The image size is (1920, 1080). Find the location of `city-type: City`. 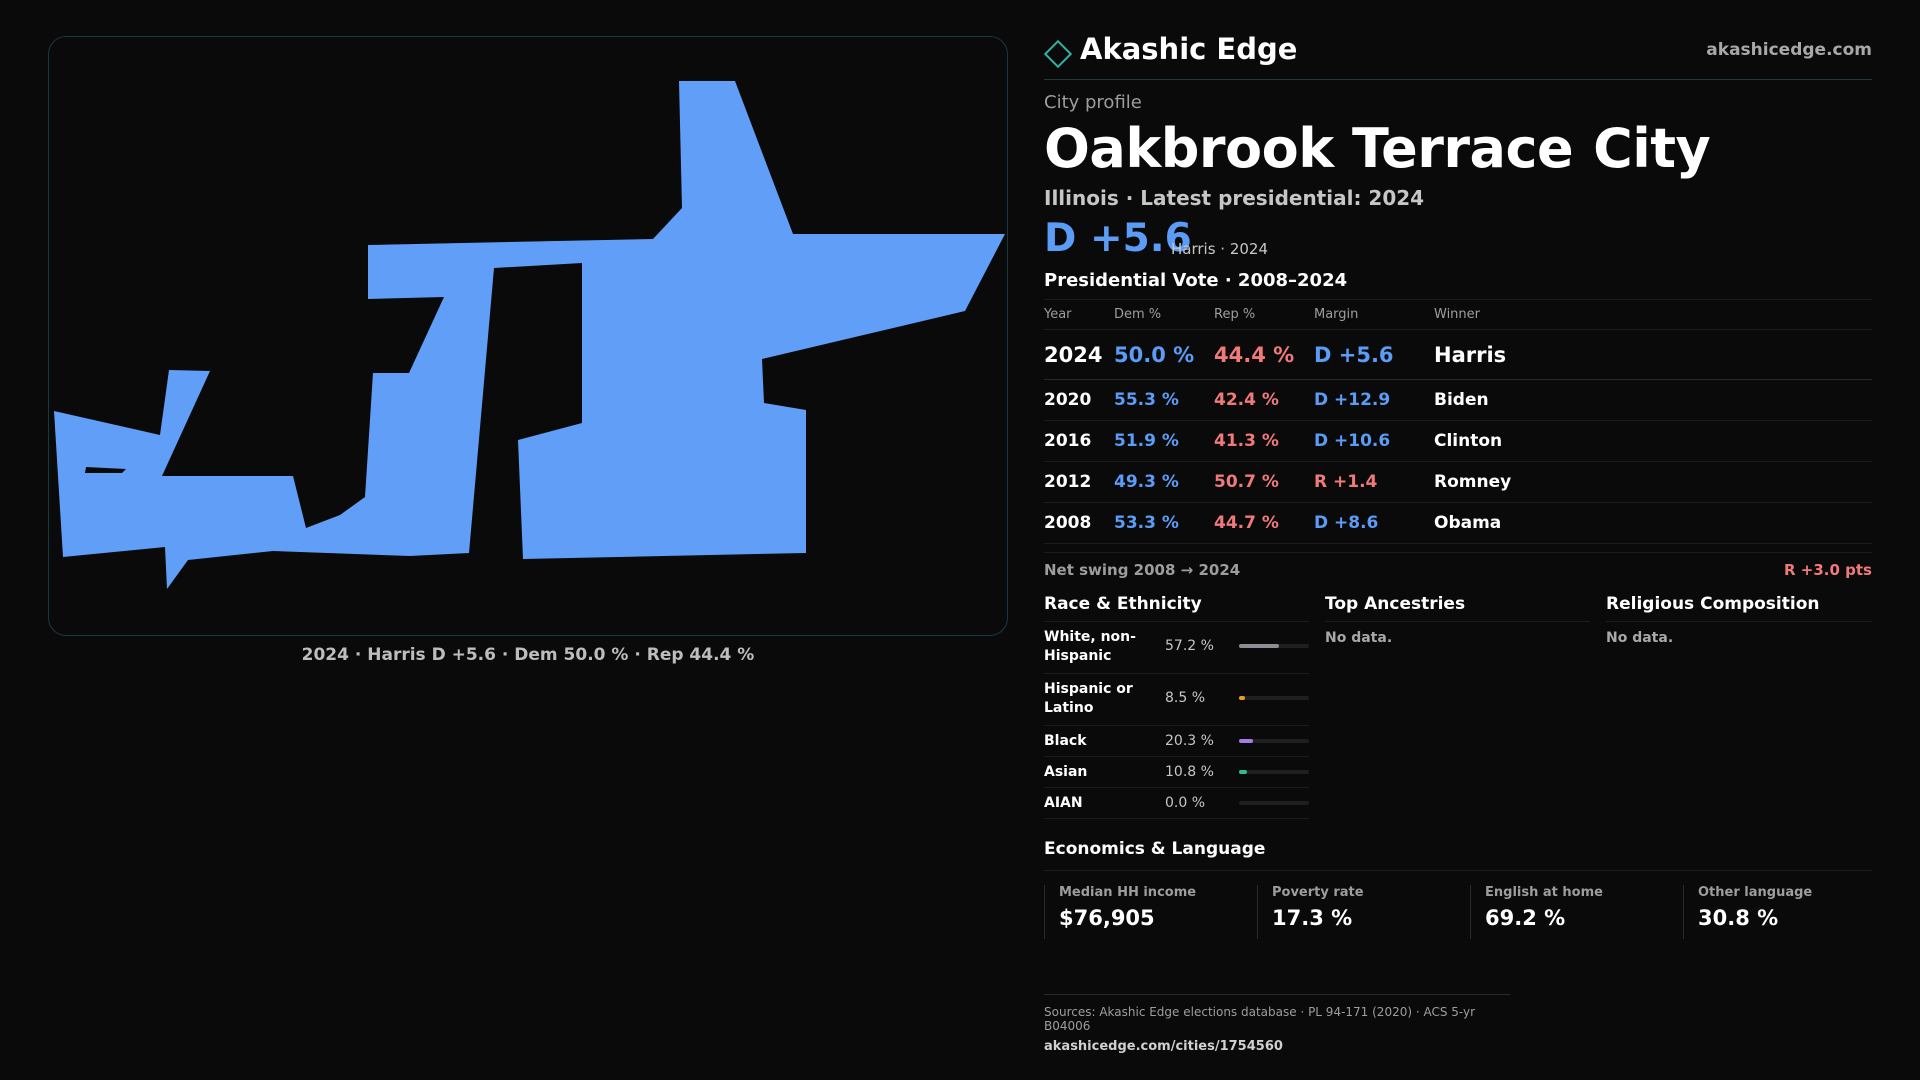

city-type: City is located at coordinates (1652, 148).